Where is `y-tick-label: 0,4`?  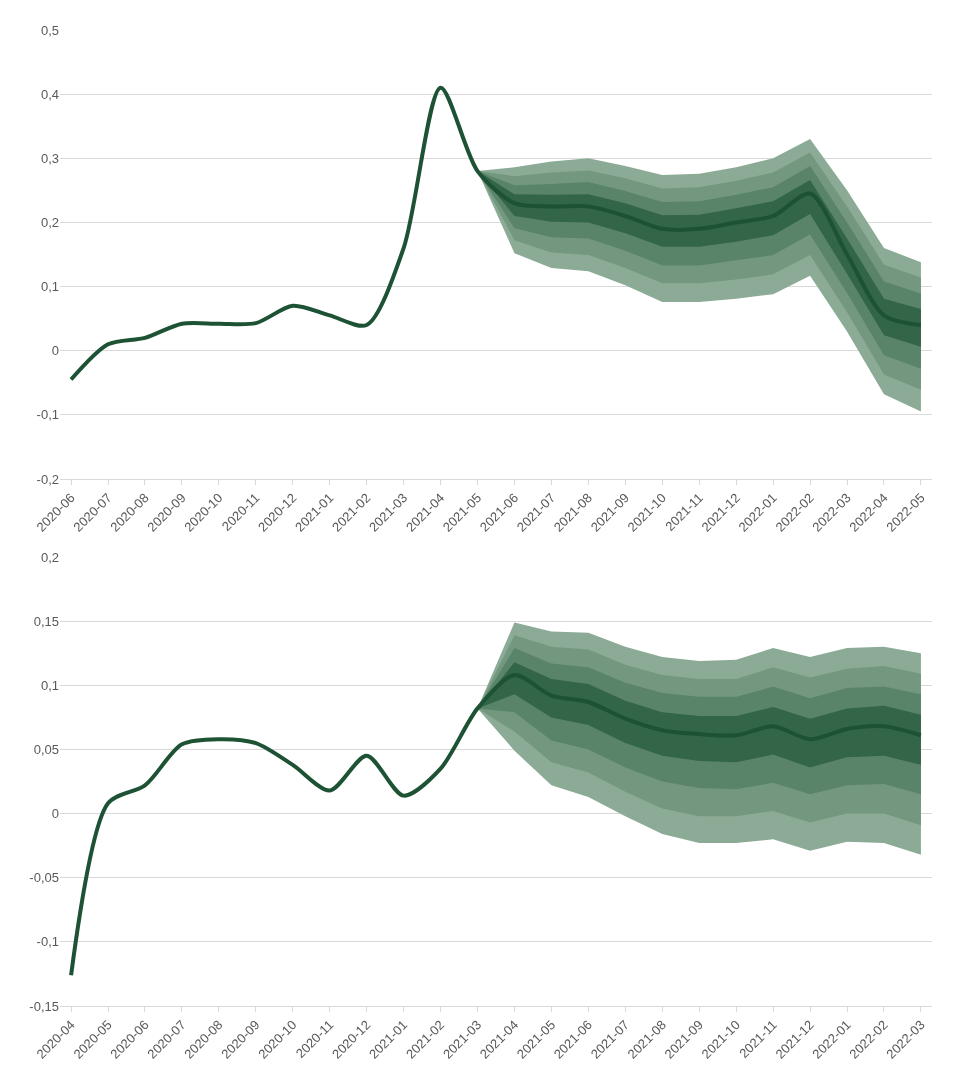
y-tick-label: 0,4 is located at coordinates (49, 94).